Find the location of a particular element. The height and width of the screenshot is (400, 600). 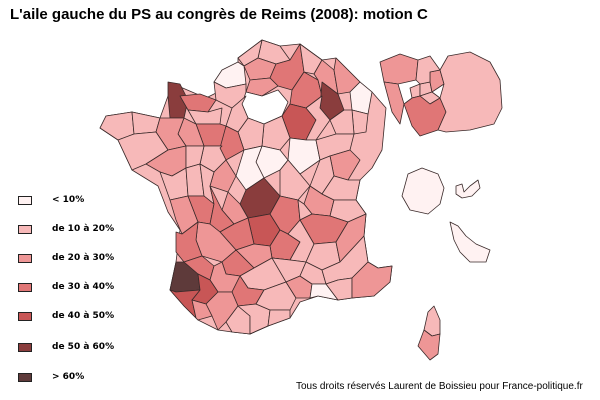

legend-item: > 60% is located at coordinates (51, 377).